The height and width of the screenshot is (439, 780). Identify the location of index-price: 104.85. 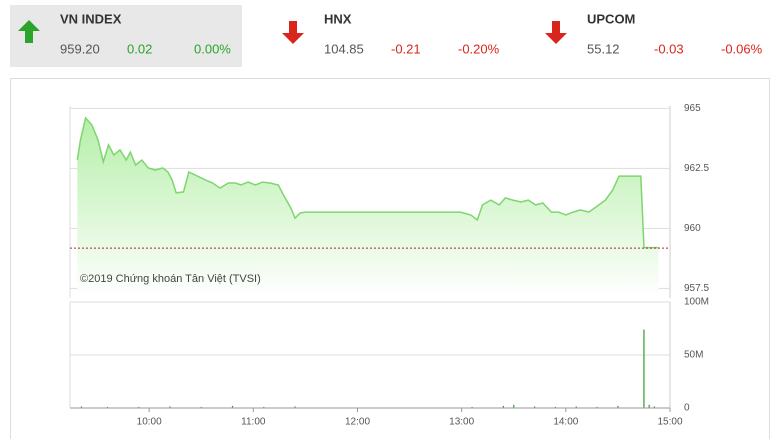
(344, 48).